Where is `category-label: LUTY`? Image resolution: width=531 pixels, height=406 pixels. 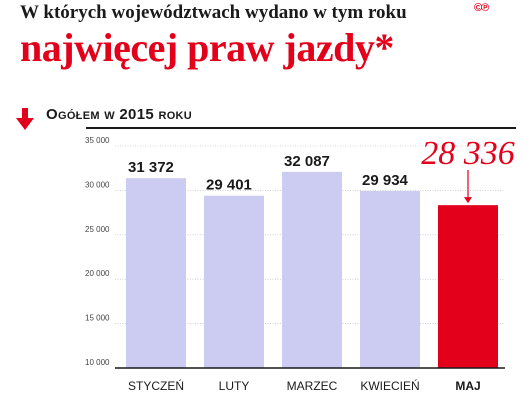
category-label: LUTY is located at coordinates (234, 386).